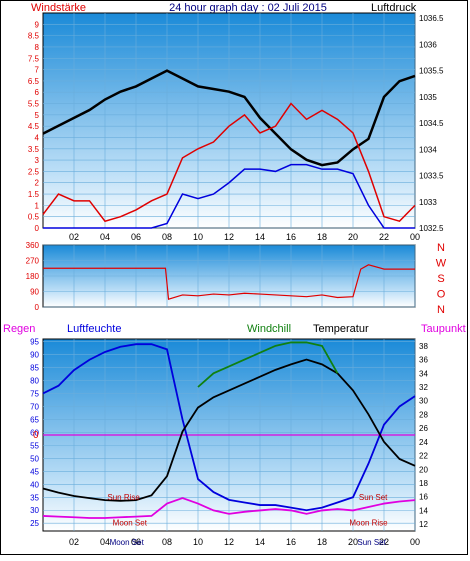 This screenshot has height=561, width=470. What do you see at coordinates (291, 237) in the screenshot?
I see `x-tick-label: 16` at bounding box center [291, 237].